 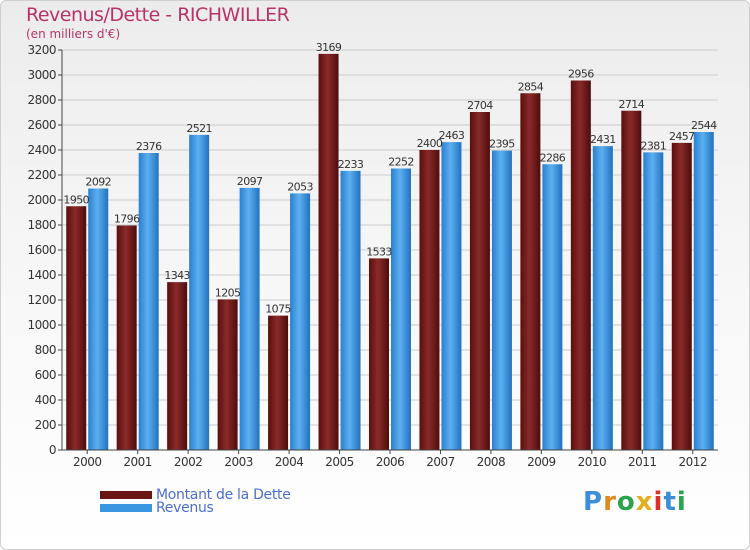 What do you see at coordinates (654, 145) in the screenshot?
I see `data-label-revenus: 2381` at bounding box center [654, 145].